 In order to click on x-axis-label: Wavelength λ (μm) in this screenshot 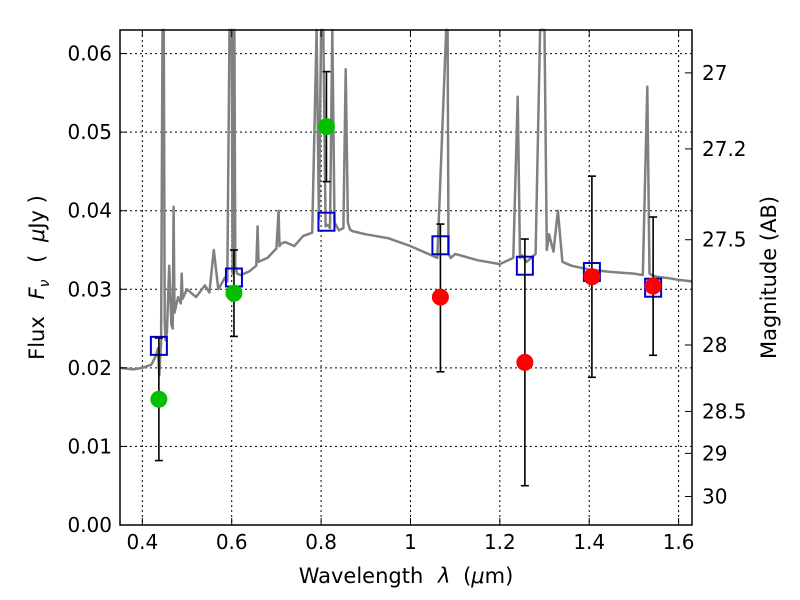, I will do `click(406, 576)`.